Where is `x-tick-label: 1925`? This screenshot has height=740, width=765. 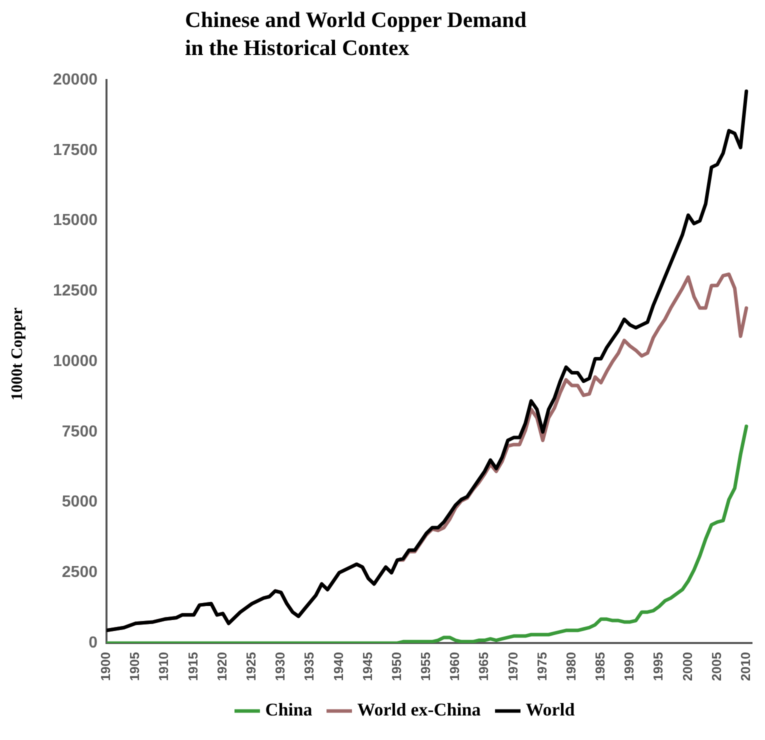 x-tick-label: 1925 is located at coordinates (251, 666).